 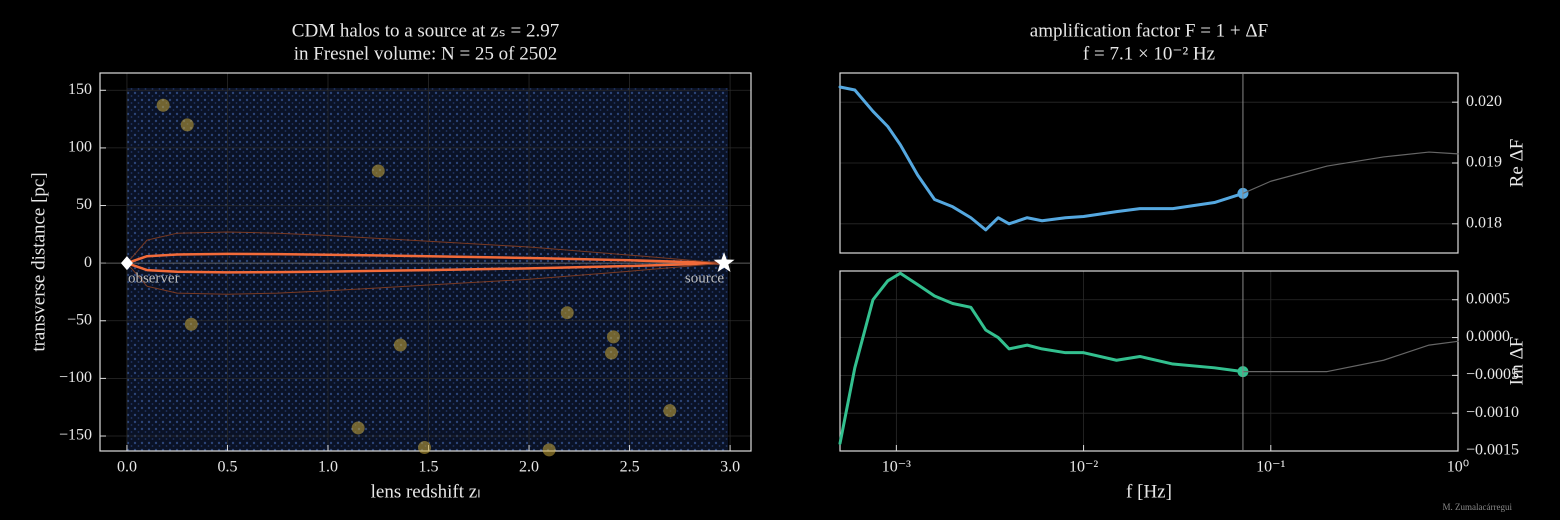 What do you see at coordinates (724, 262) in the screenshot?
I see `source-marker` at bounding box center [724, 262].